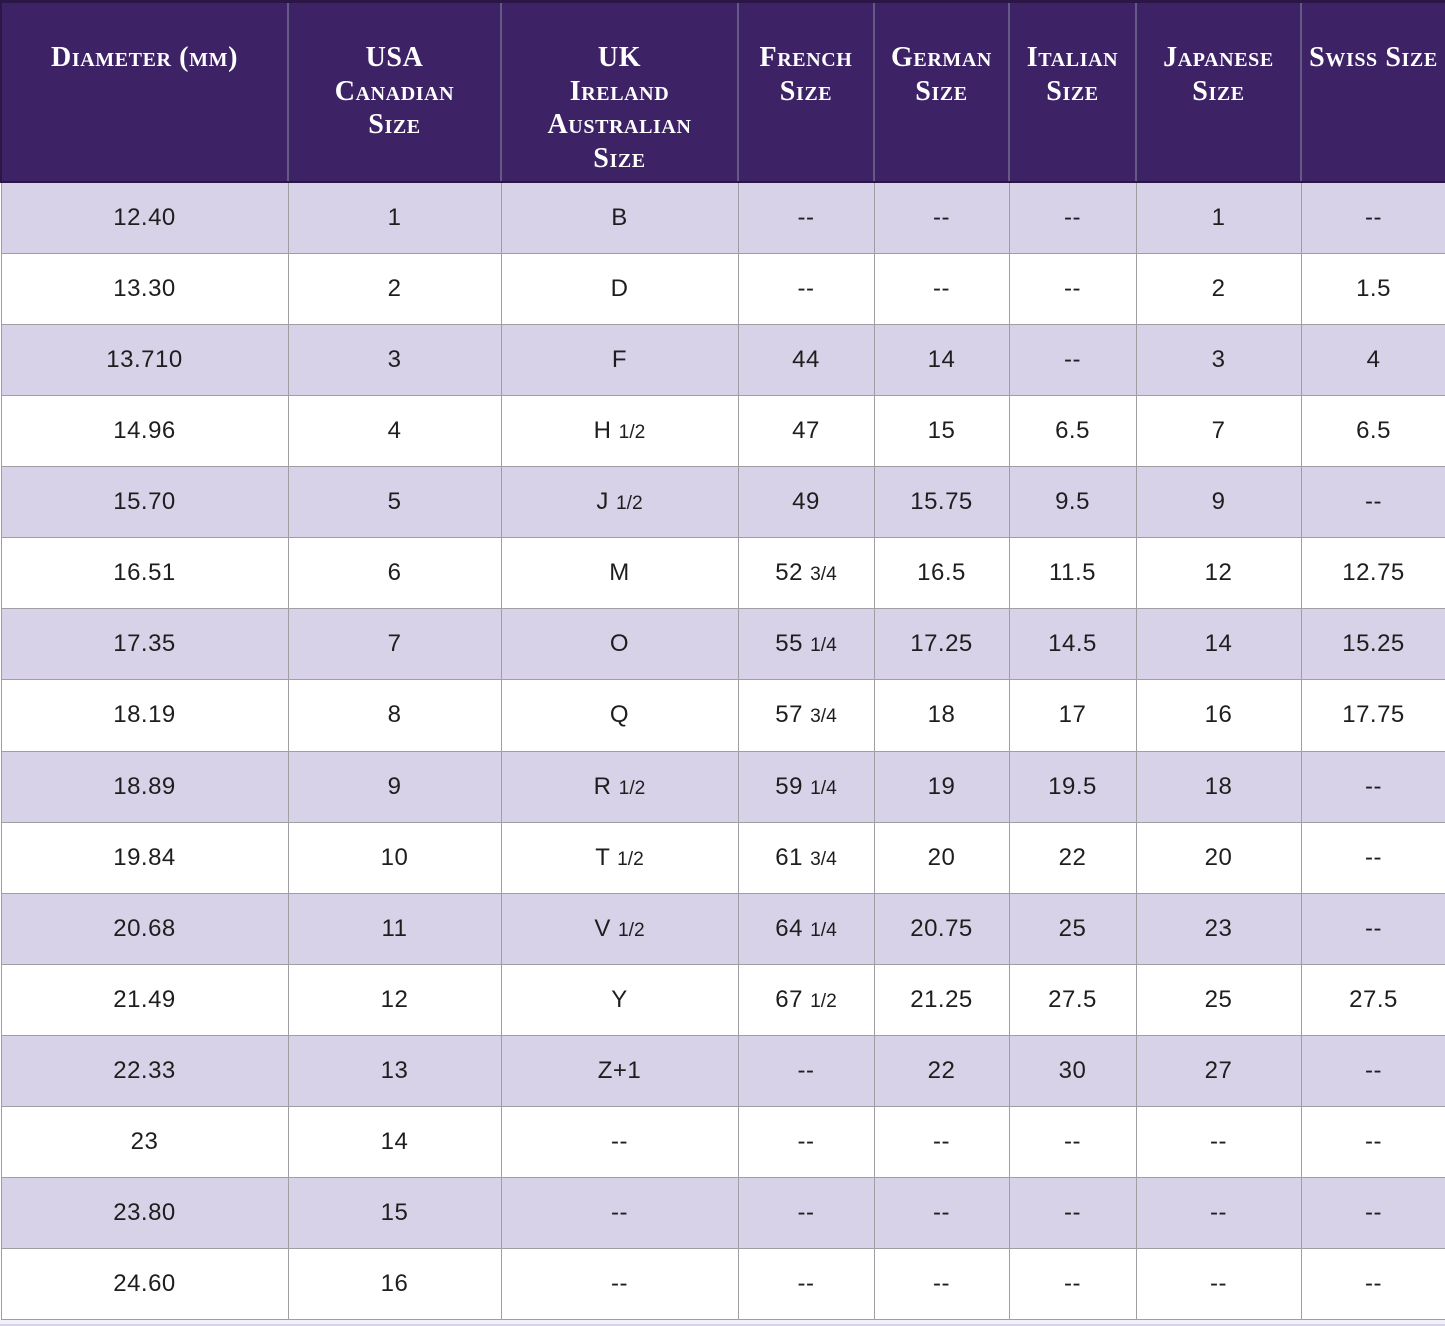  Describe the element at coordinates (394, 715) in the screenshot. I see `table-cell-usa-canadian-size: 8` at that location.